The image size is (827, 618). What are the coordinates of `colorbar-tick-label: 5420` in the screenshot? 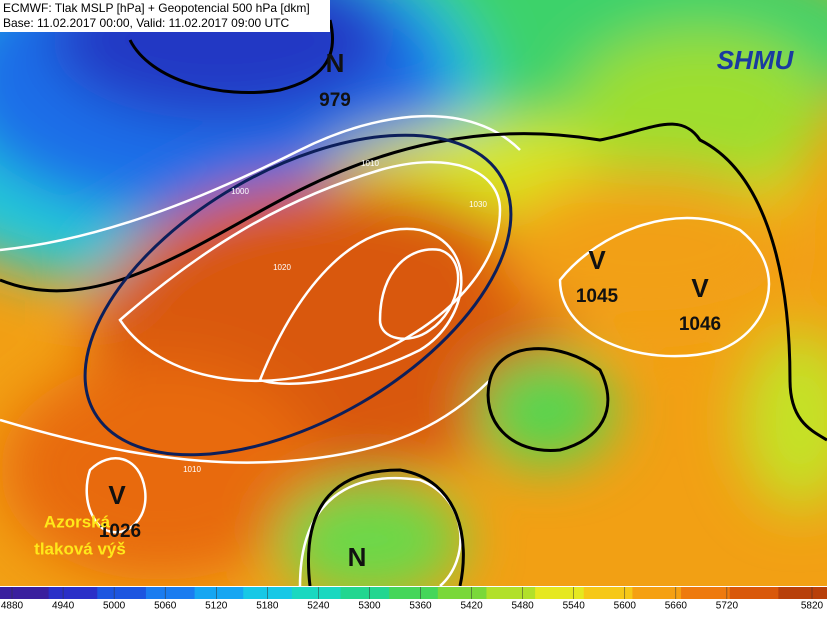 It's located at (471, 606).